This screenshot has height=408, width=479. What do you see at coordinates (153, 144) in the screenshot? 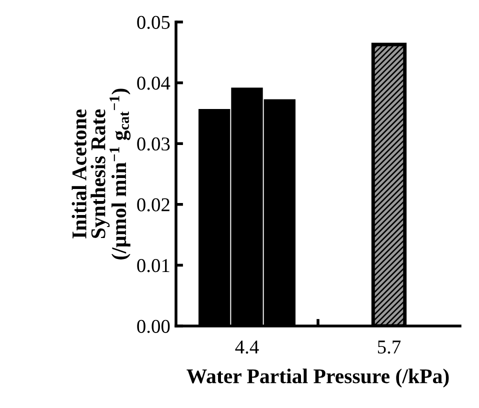
I see `y-tick-label: 0.03` at bounding box center [153, 144].